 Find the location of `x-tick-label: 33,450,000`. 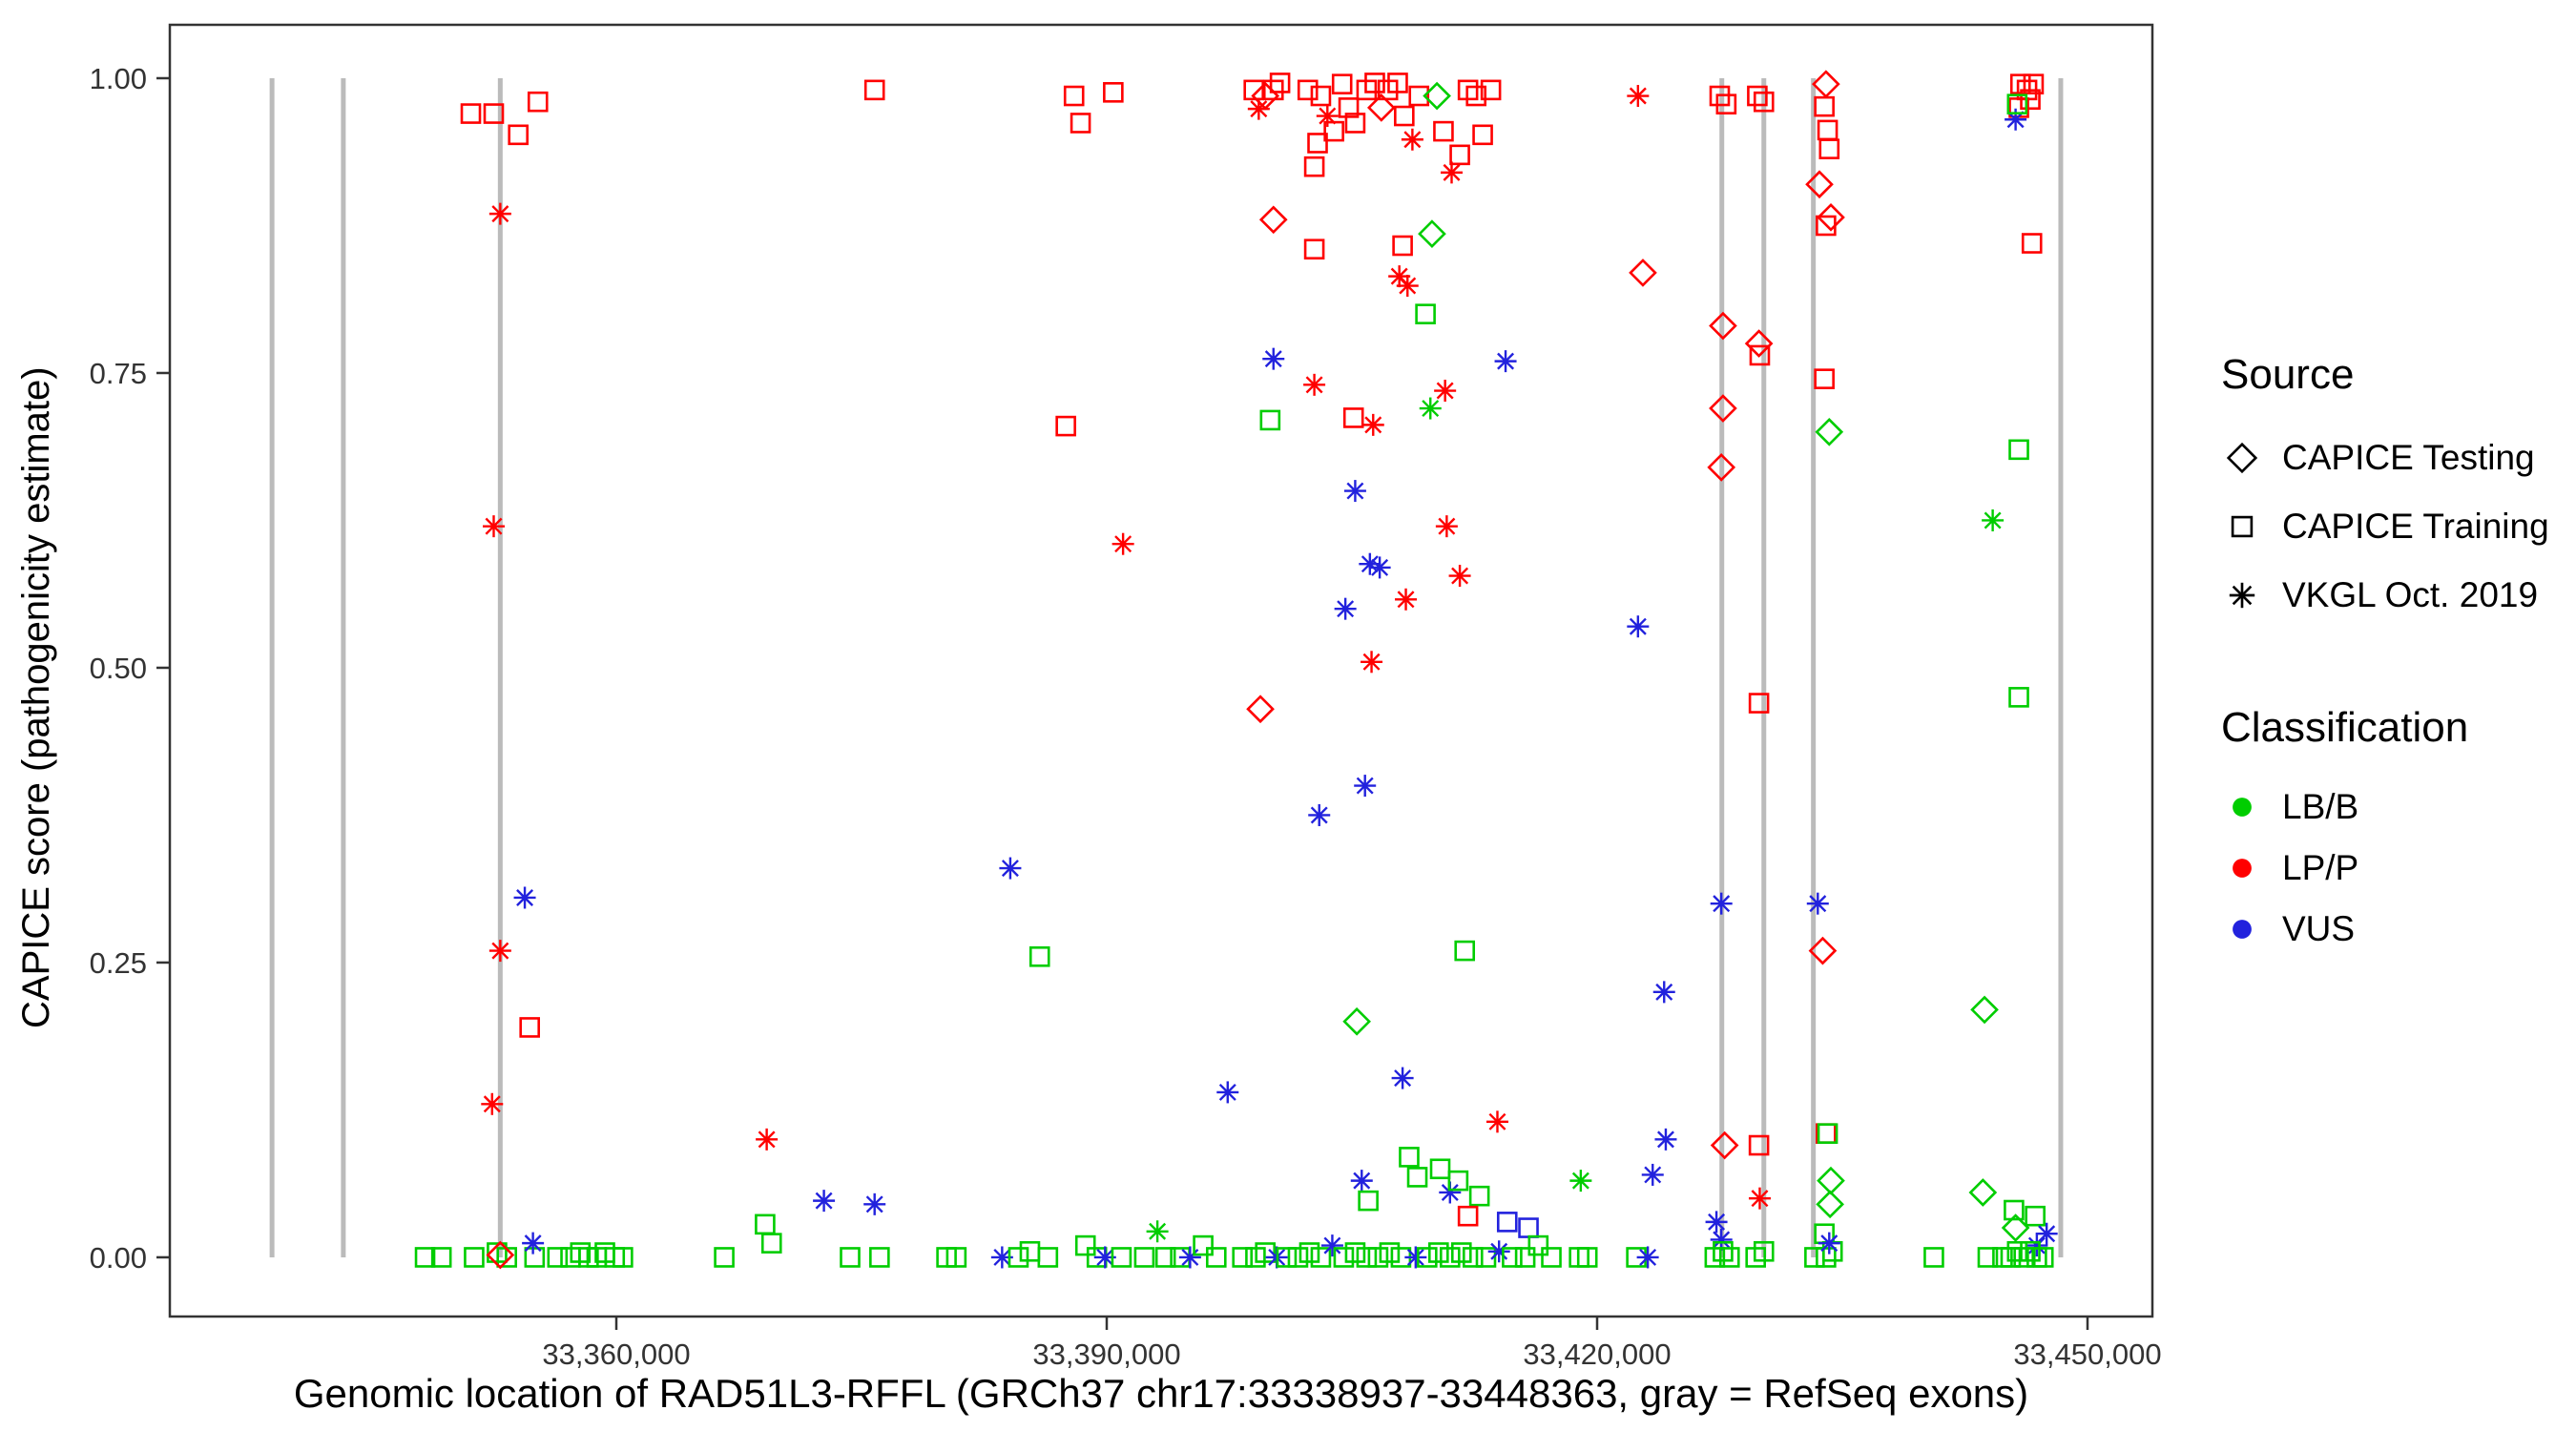

x-tick-label: 33,450,000 is located at coordinates (2087, 1354).